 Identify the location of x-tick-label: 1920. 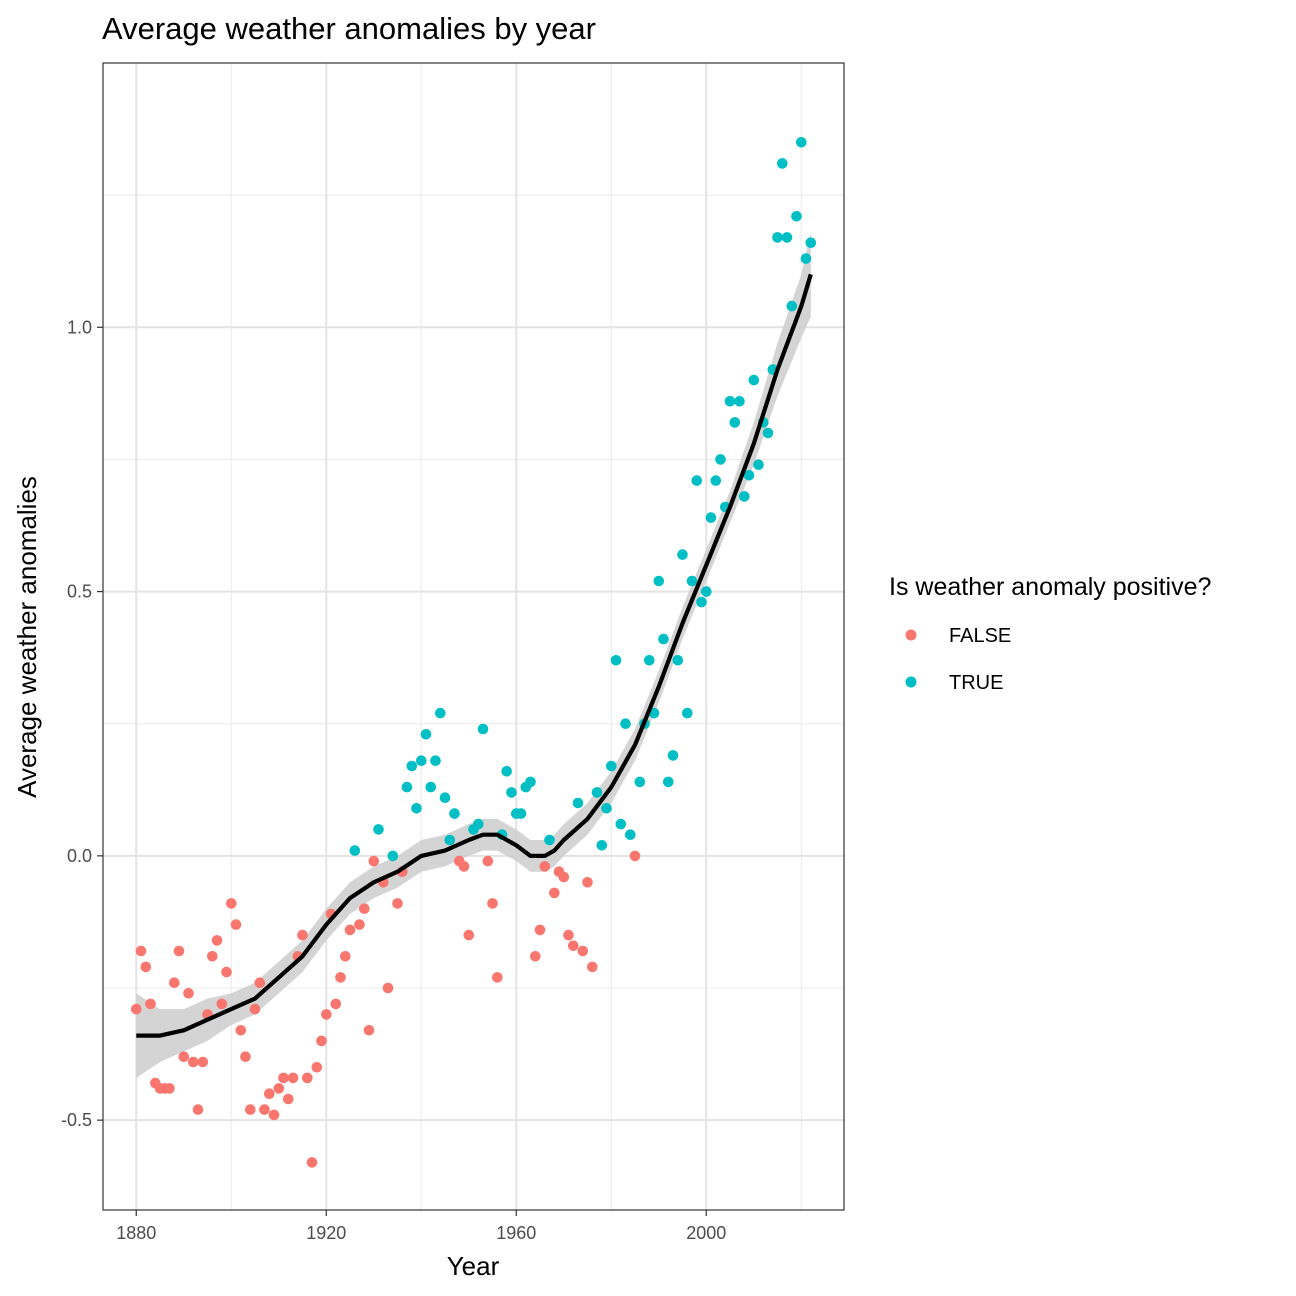
(326, 1233).